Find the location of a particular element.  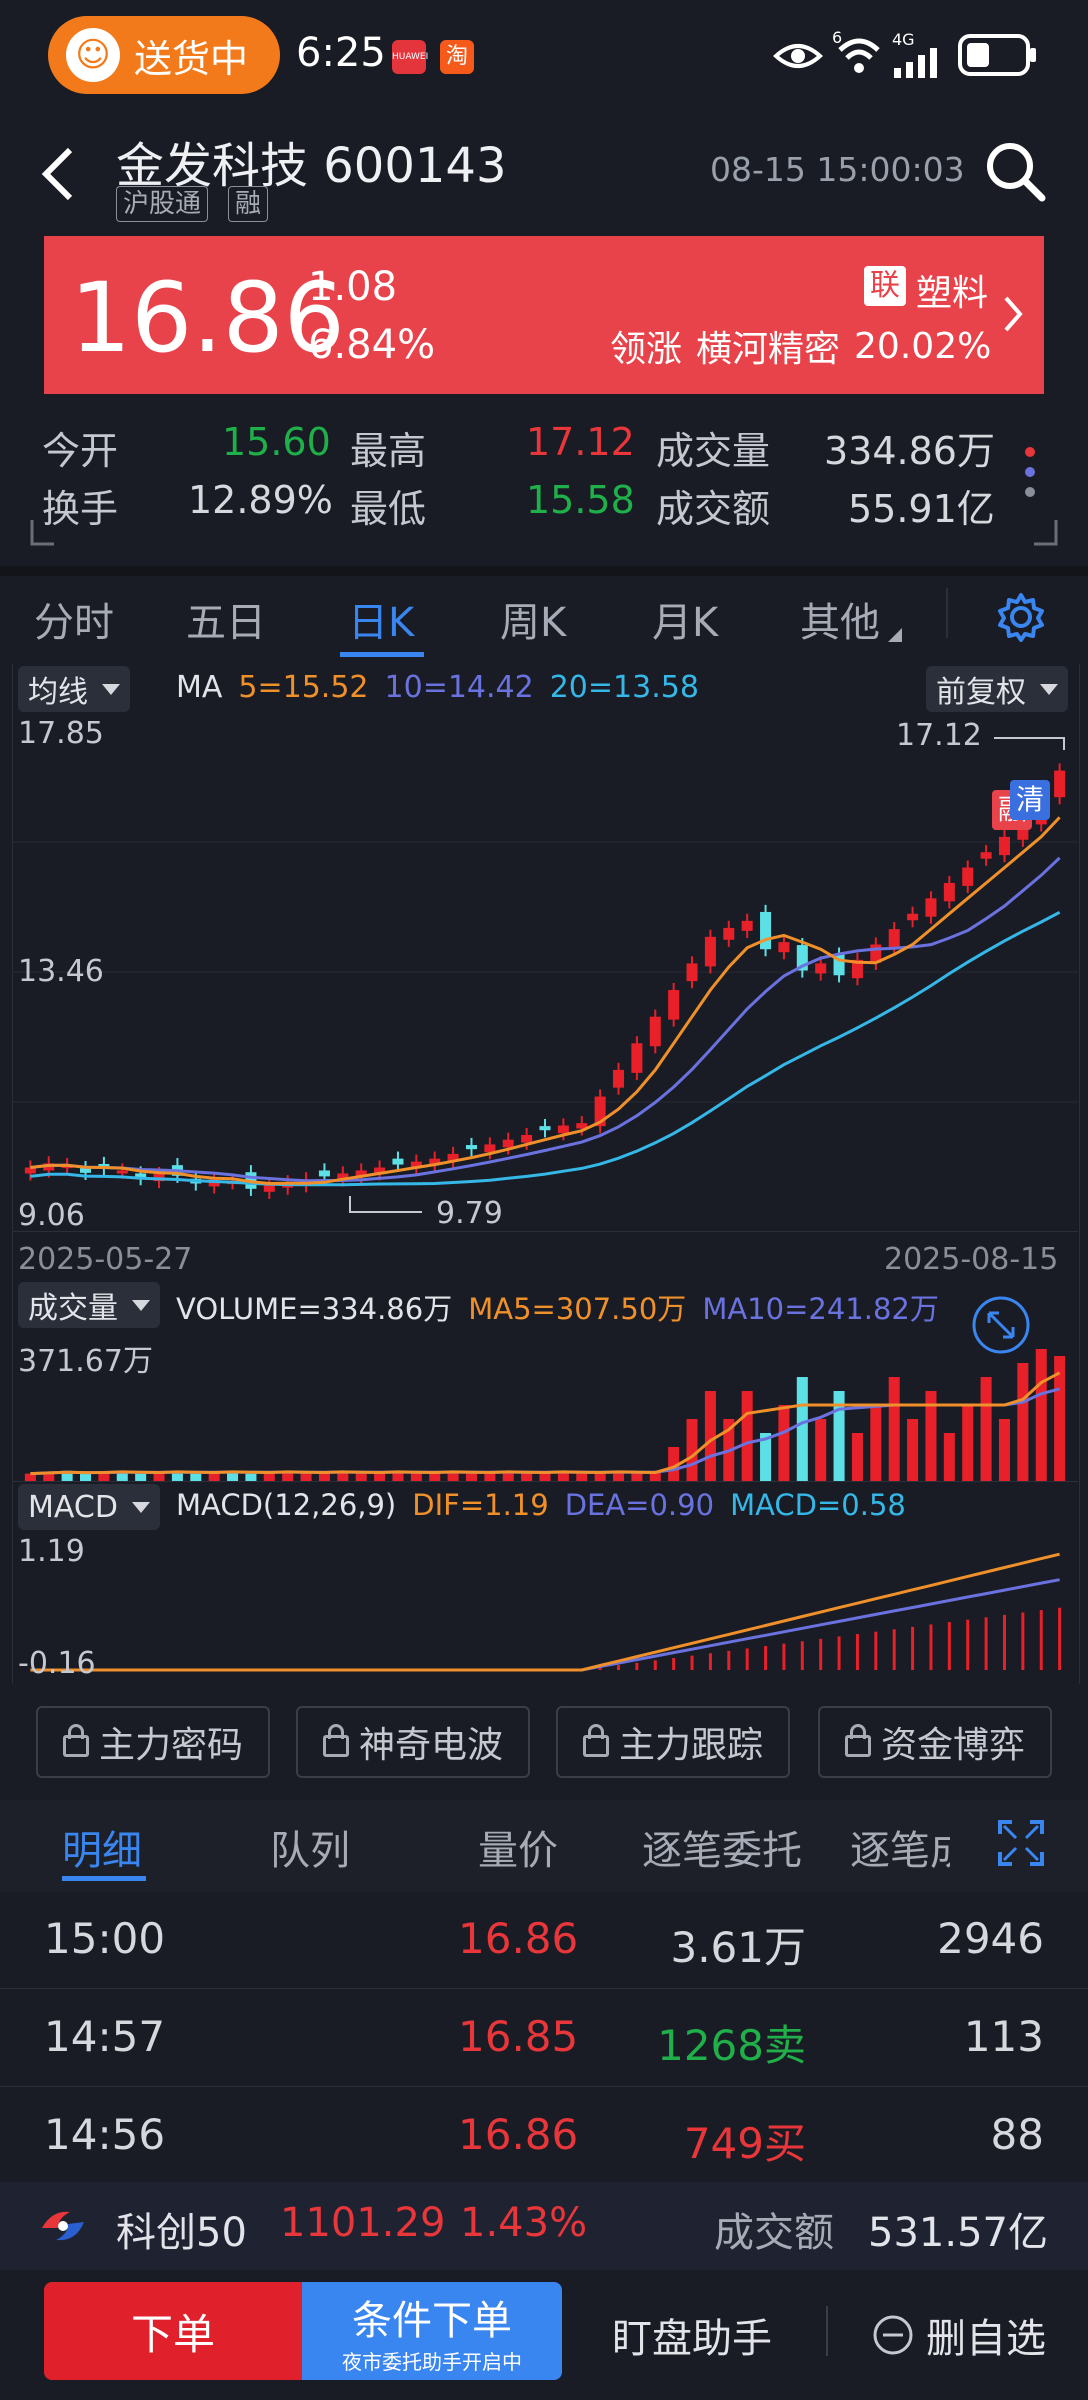

tab-five-day: 五日 is located at coordinates (226, 623).